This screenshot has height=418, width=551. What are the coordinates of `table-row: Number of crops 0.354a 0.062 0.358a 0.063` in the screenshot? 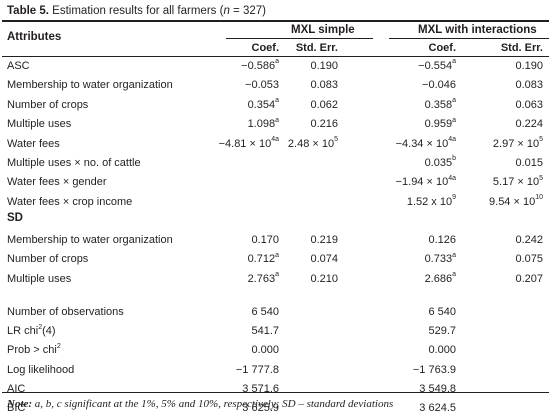 It's located at (275, 105).